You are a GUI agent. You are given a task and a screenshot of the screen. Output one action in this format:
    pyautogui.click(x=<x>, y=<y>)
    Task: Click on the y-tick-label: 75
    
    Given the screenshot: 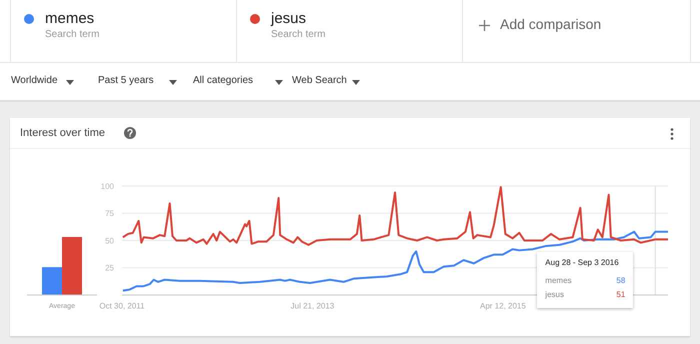 What is the action you would take?
    pyautogui.click(x=110, y=213)
    